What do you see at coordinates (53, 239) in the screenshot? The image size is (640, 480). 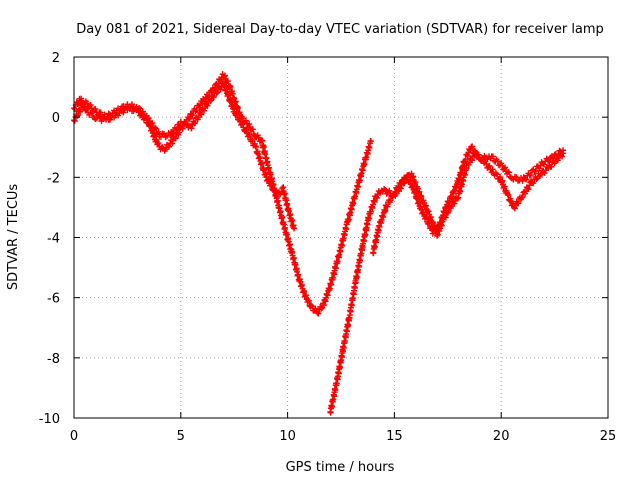 I see `y-tick-label: -4` at bounding box center [53, 239].